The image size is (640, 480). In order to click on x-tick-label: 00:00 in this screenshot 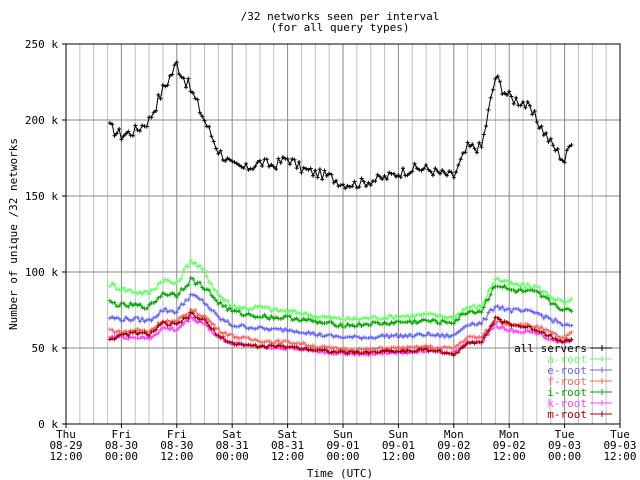, I will do `click(342, 456)`.